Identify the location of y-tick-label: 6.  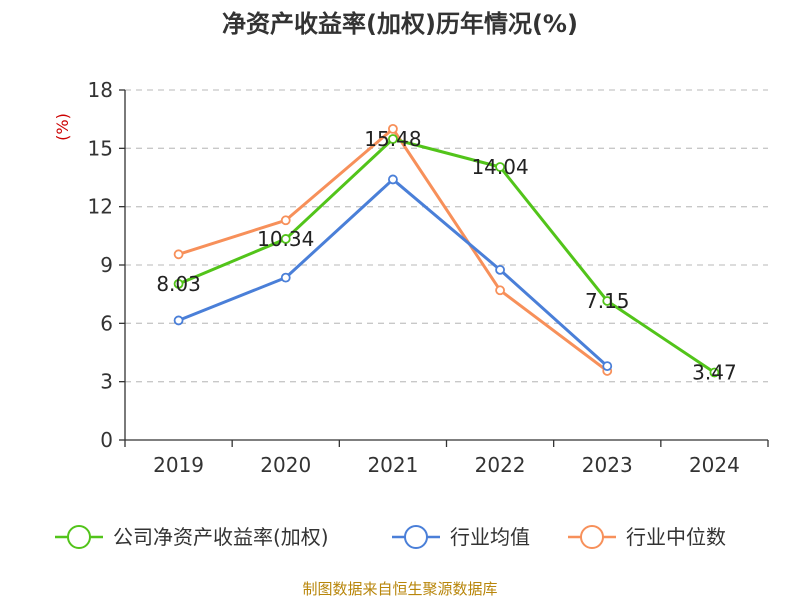
(106, 323).